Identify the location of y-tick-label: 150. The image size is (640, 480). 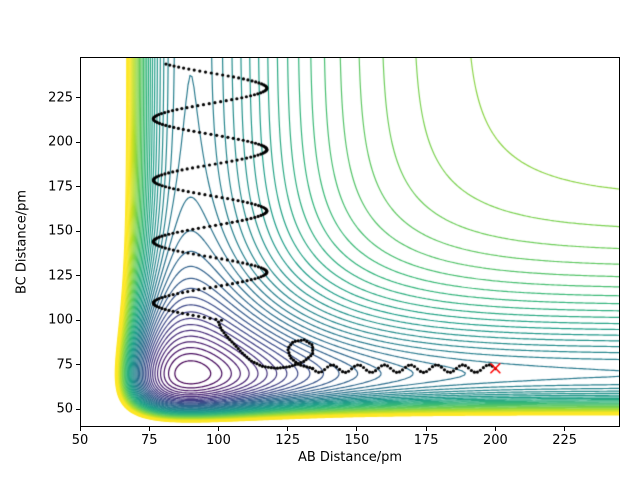
(60, 231).